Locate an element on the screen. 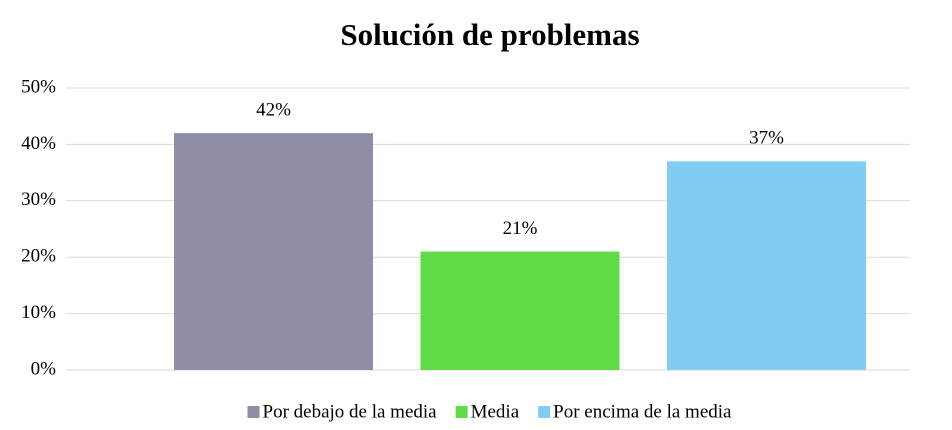 The image size is (952, 430). y-tick-label: 40% is located at coordinates (38, 143).